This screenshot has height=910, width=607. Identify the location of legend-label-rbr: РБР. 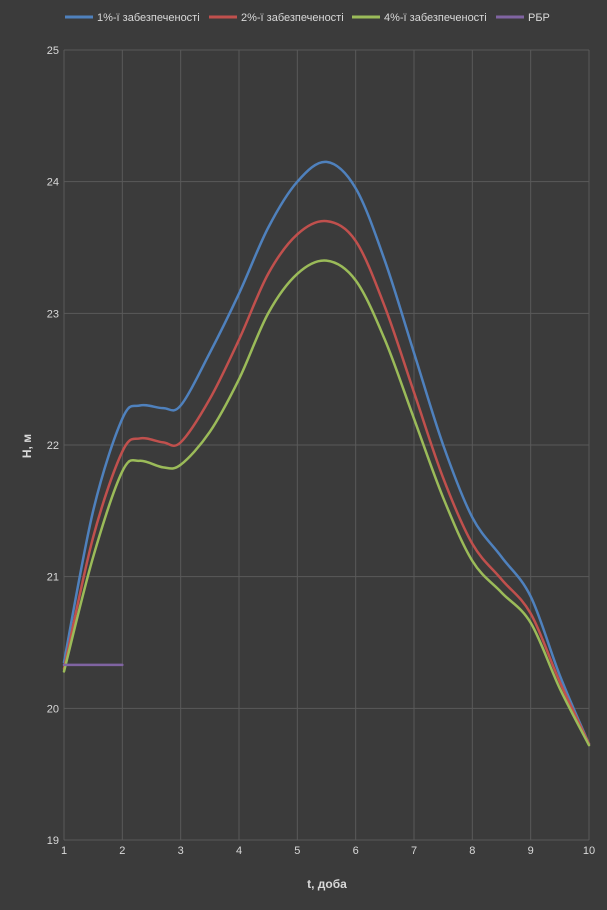
(539, 18).